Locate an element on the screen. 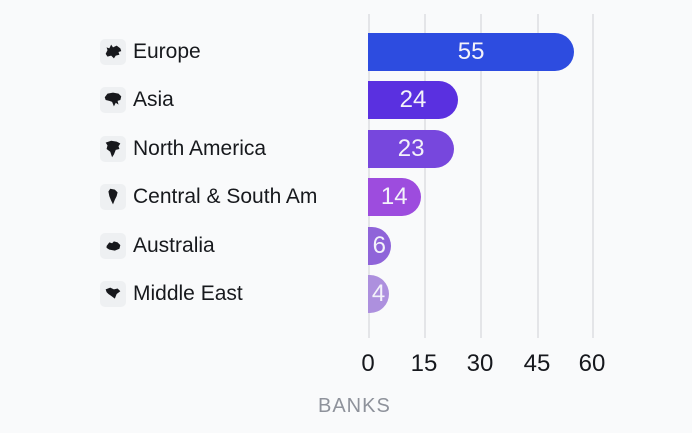 Image resolution: width=692 pixels, height=433 pixels. category-label: Europe is located at coordinates (167, 51).